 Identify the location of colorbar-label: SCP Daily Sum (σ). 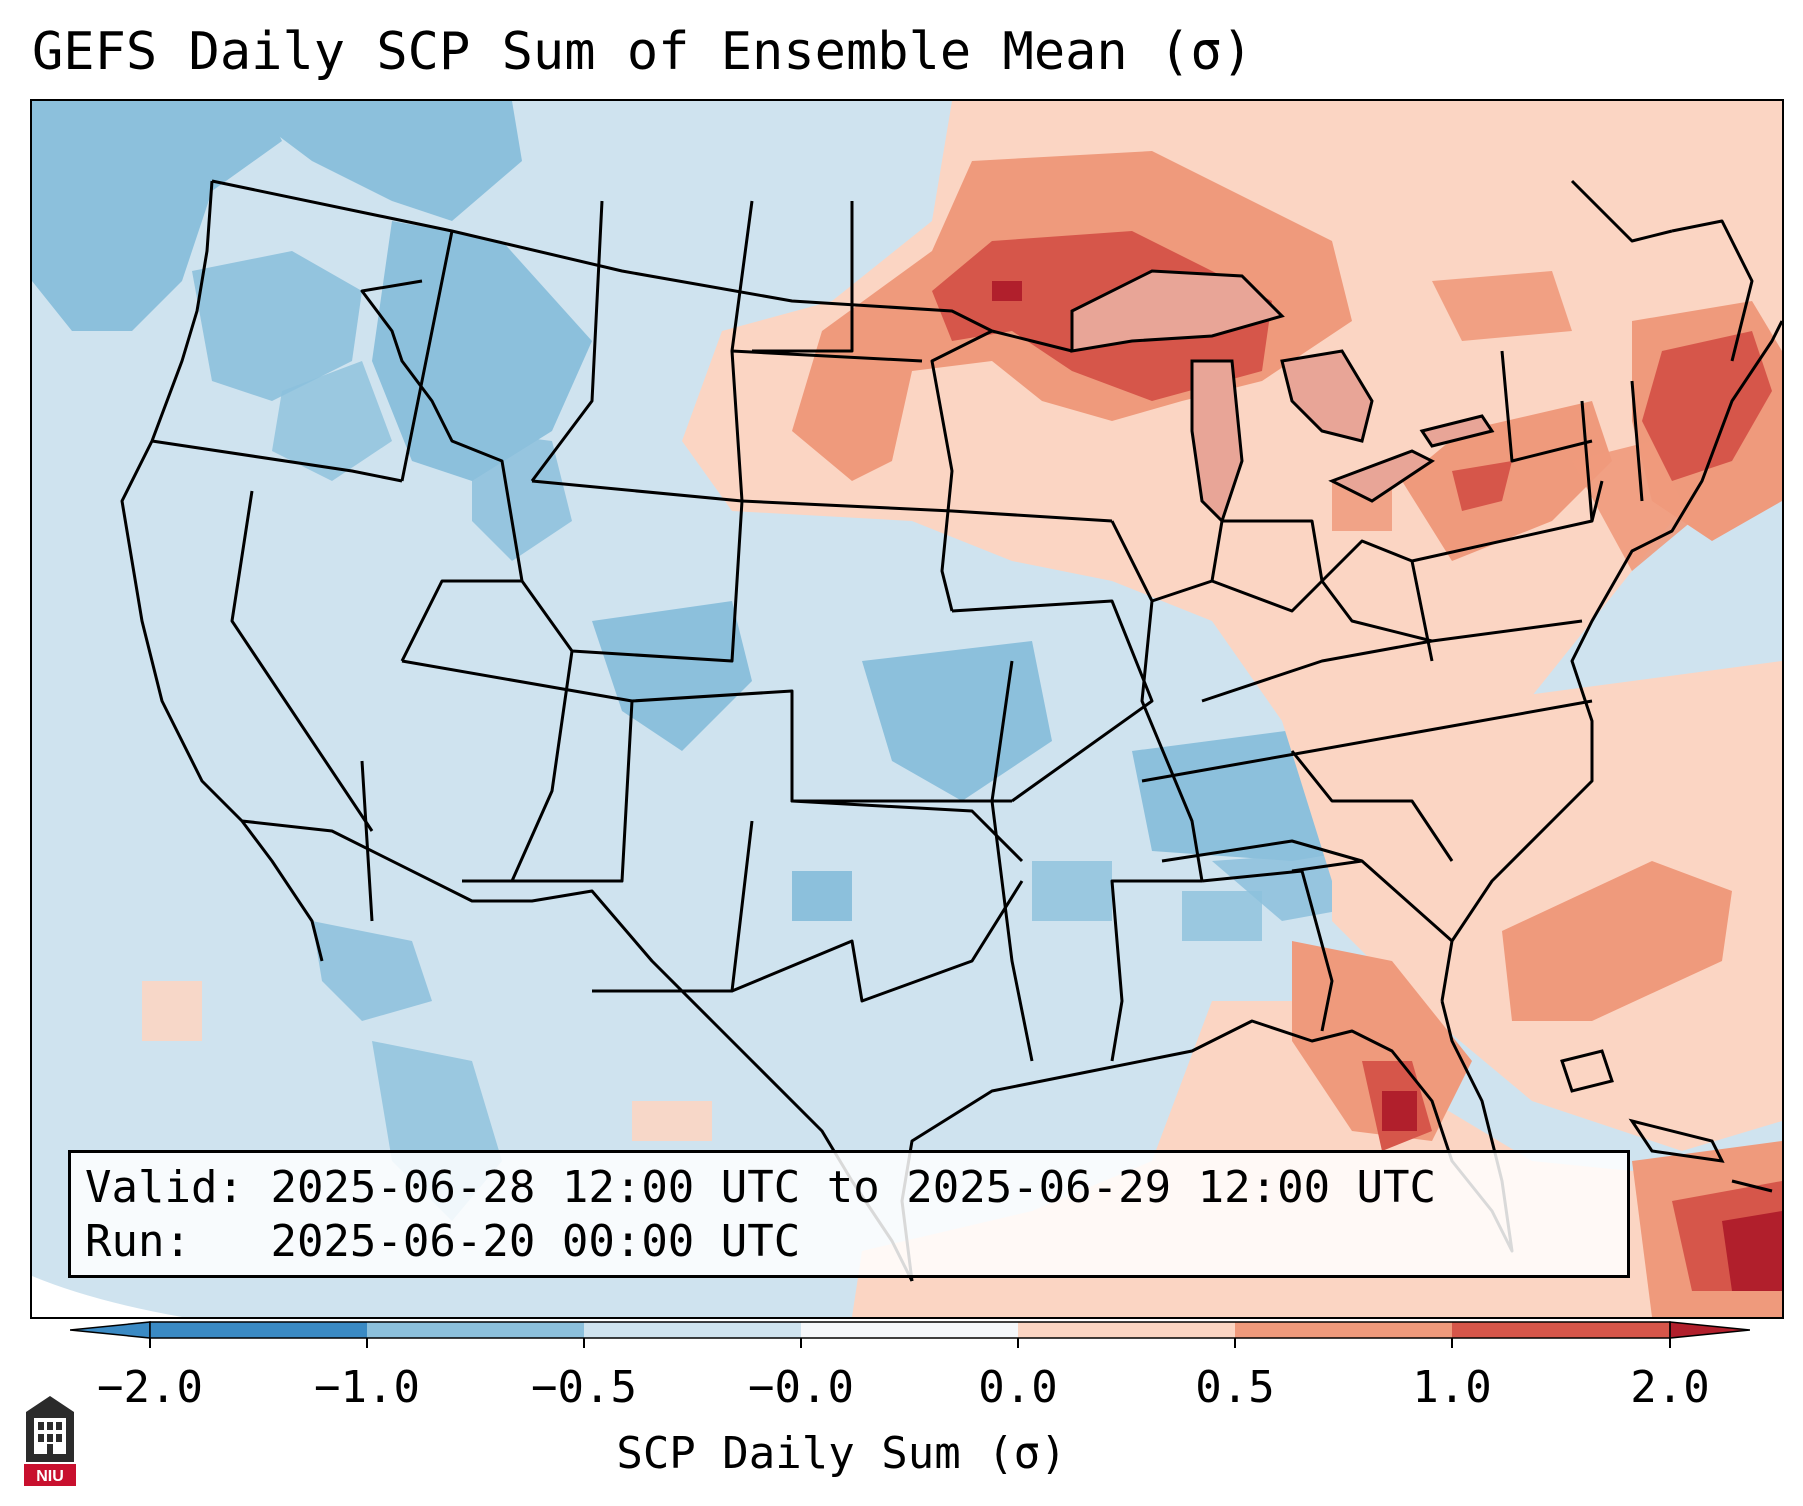
(841, 1453).